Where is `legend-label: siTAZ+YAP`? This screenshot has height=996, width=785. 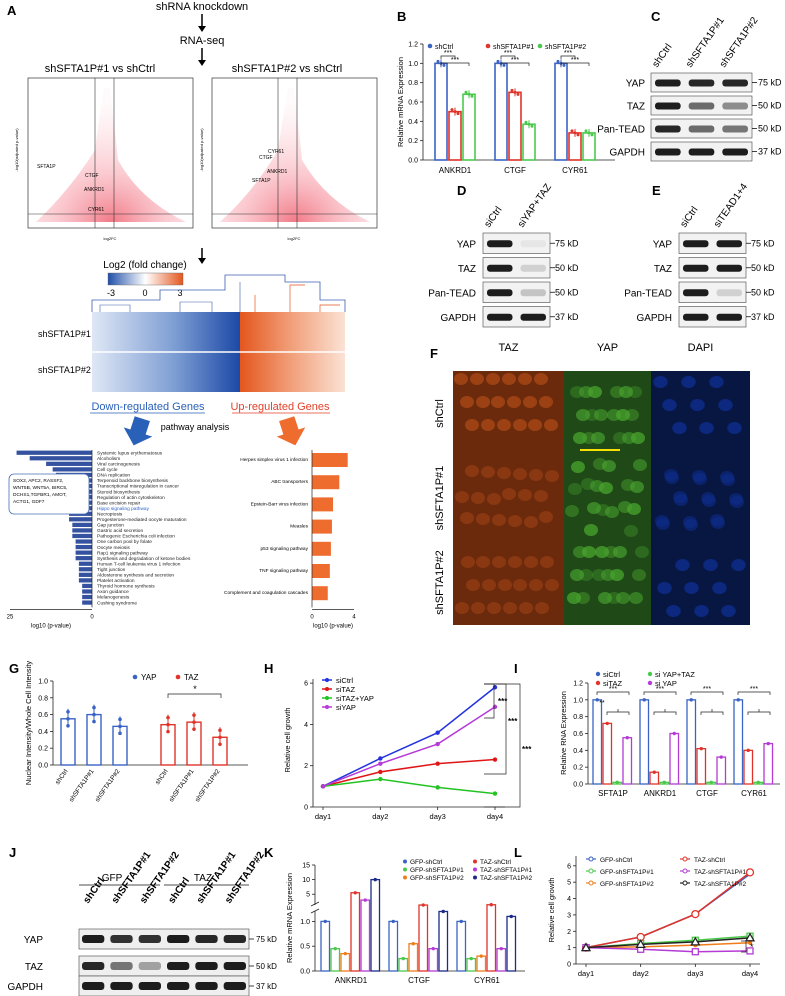 legend-label: siTAZ+YAP is located at coordinates (355, 698).